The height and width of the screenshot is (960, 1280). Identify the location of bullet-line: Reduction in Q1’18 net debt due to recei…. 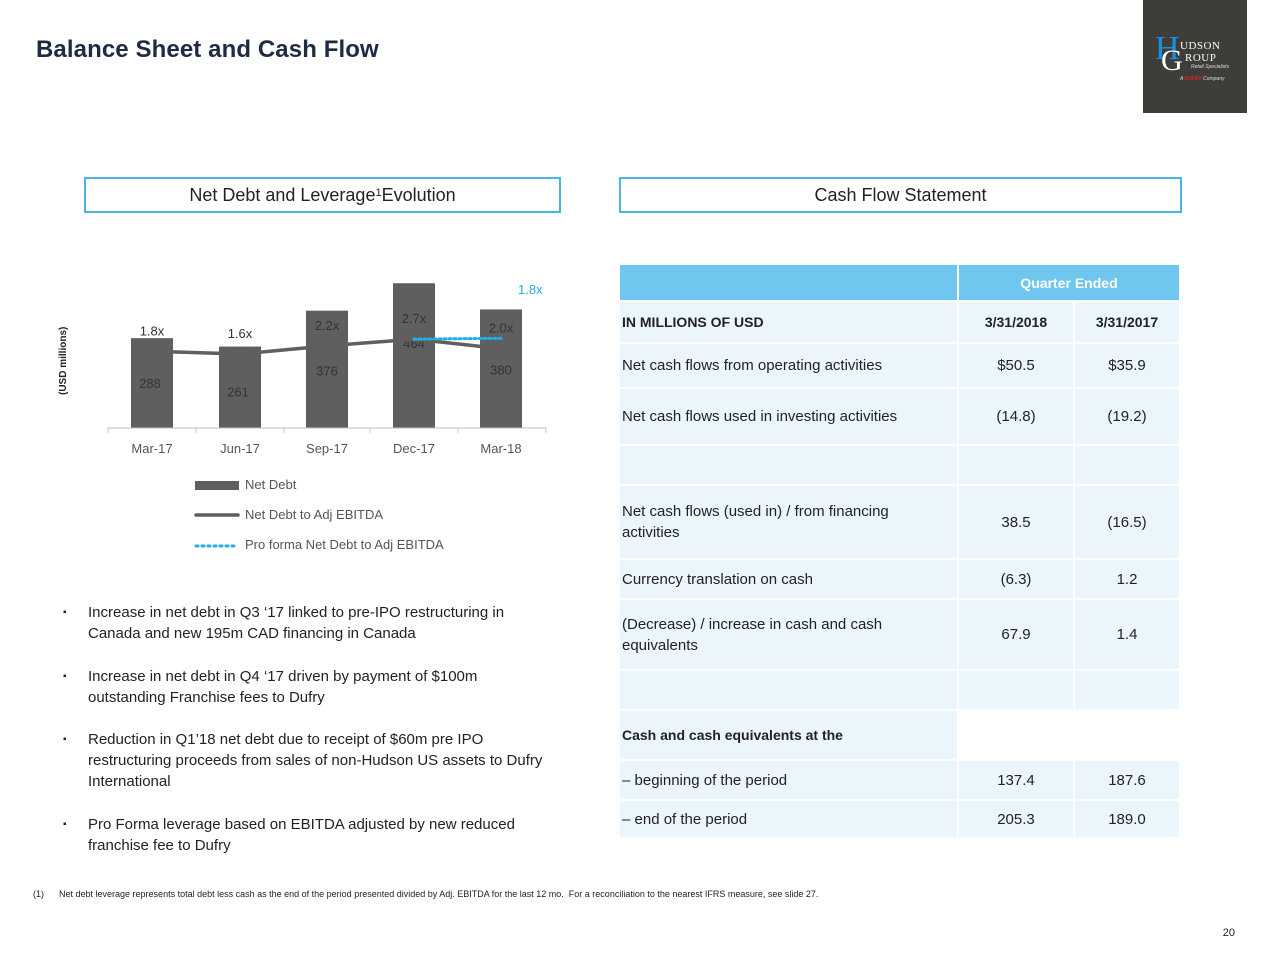
(286, 739).